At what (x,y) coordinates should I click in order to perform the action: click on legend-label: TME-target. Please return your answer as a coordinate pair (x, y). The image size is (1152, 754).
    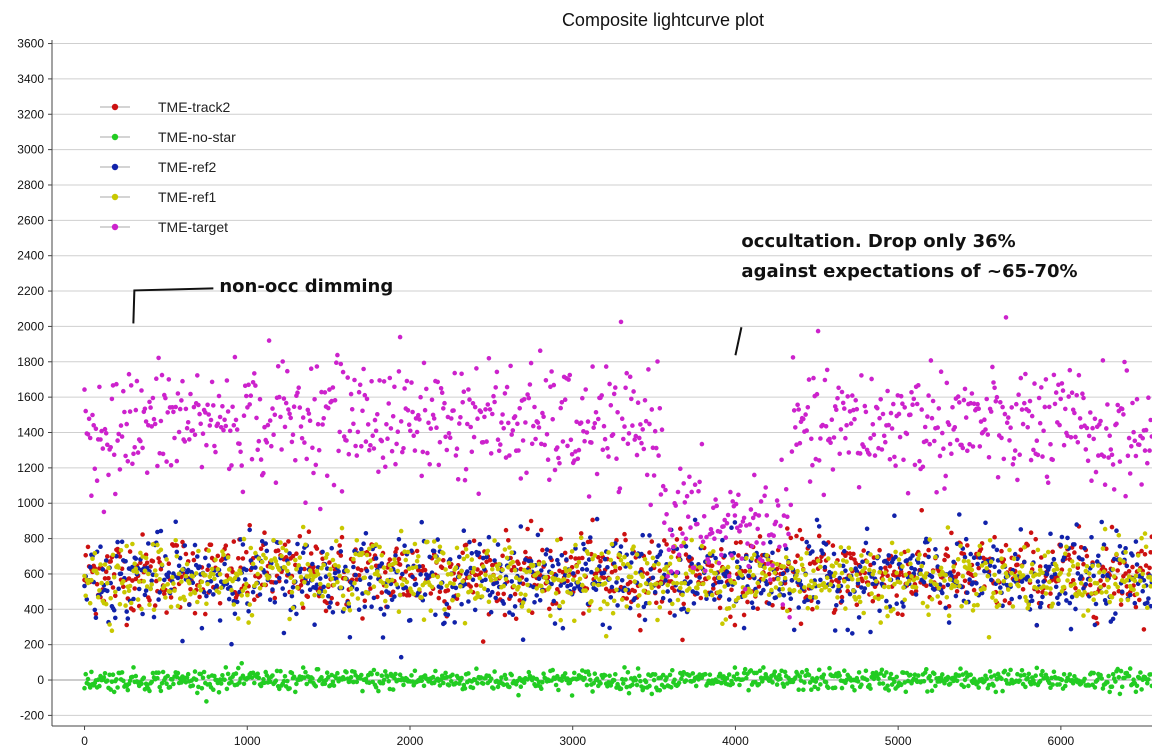
    Looking at the image, I should click on (193, 227).